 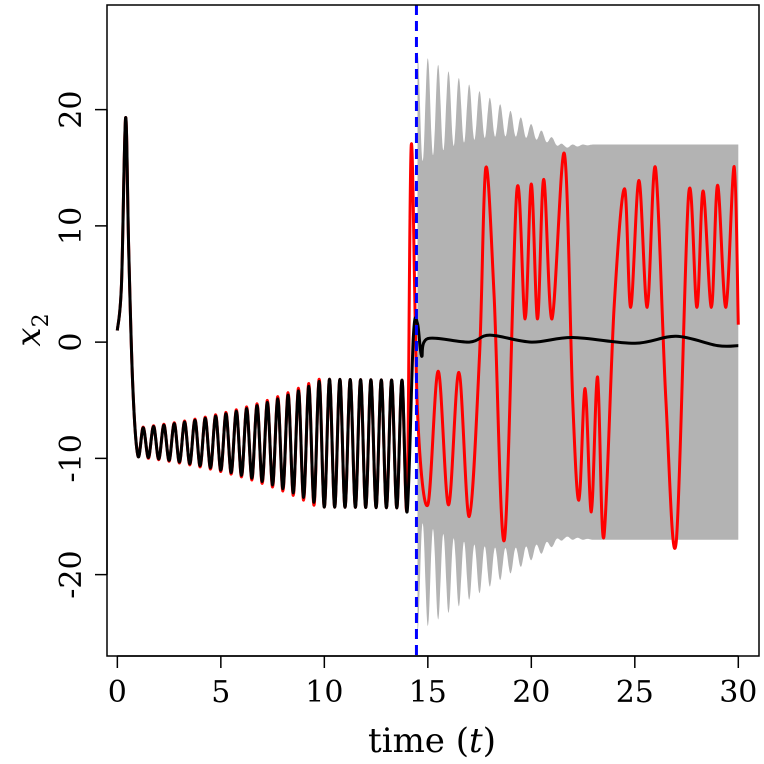 What do you see at coordinates (29, 336) in the screenshot?
I see `y-axis-title-var: x` at bounding box center [29, 336].